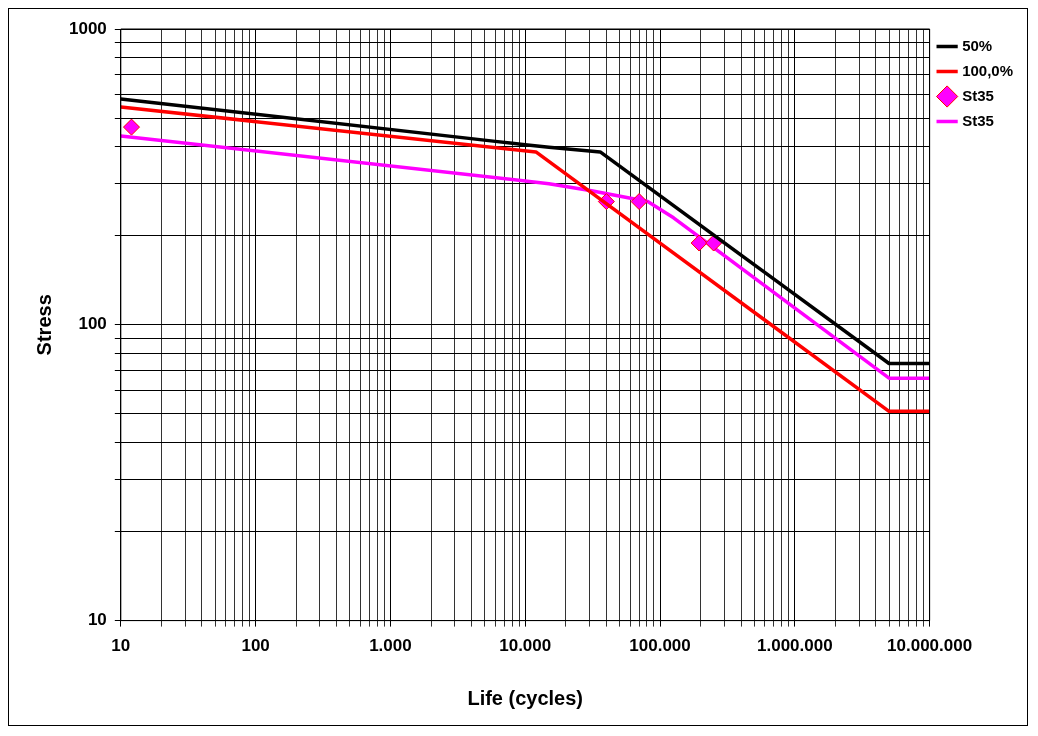 The image size is (1038, 736). Describe the element at coordinates (390, 646) in the screenshot. I see `x-tick-label: 1.000` at that location.